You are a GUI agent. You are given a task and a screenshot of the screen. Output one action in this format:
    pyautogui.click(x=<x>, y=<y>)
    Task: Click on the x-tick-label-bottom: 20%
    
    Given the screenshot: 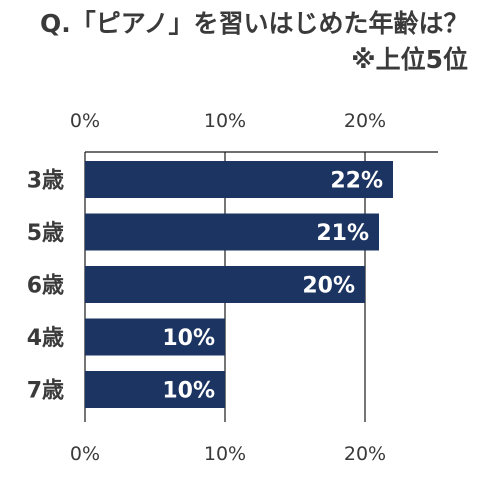 What is the action you would take?
    pyautogui.click(x=365, y=454)
    